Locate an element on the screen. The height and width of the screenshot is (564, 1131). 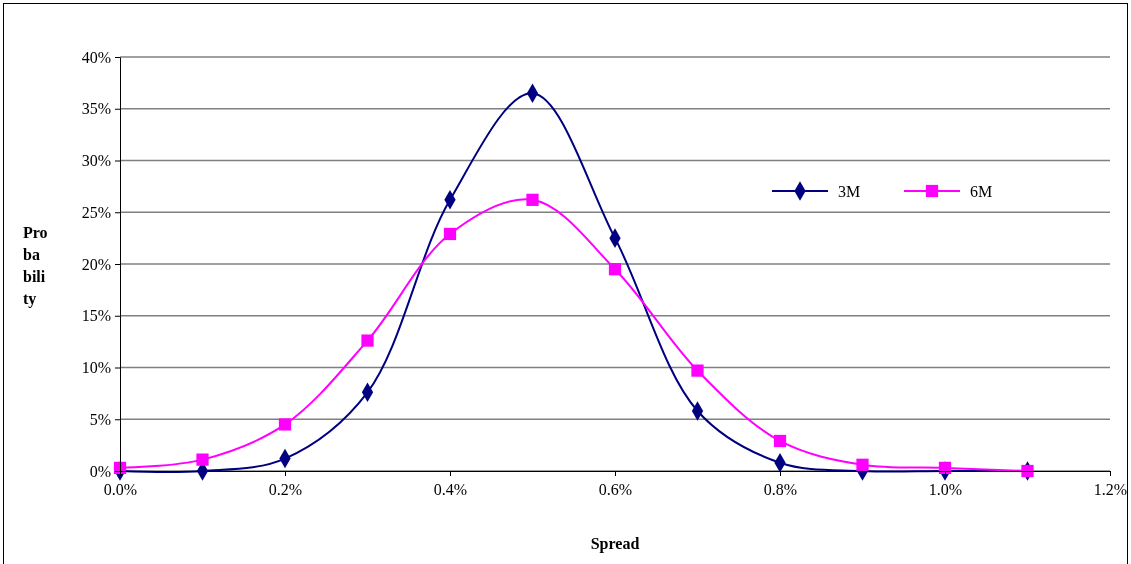
y-tick-label: 20% is located at coordinates (96, 264).